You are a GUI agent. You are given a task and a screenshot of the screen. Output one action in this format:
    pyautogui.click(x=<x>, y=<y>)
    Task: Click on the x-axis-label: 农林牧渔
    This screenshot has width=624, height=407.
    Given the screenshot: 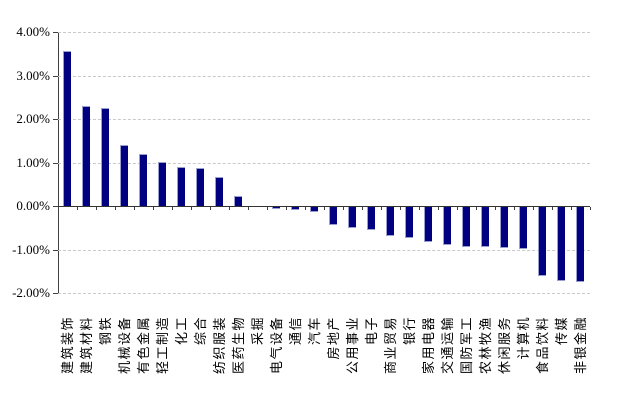 What is the action you would take?
    pyautogui.click(x=485, y=345)
    